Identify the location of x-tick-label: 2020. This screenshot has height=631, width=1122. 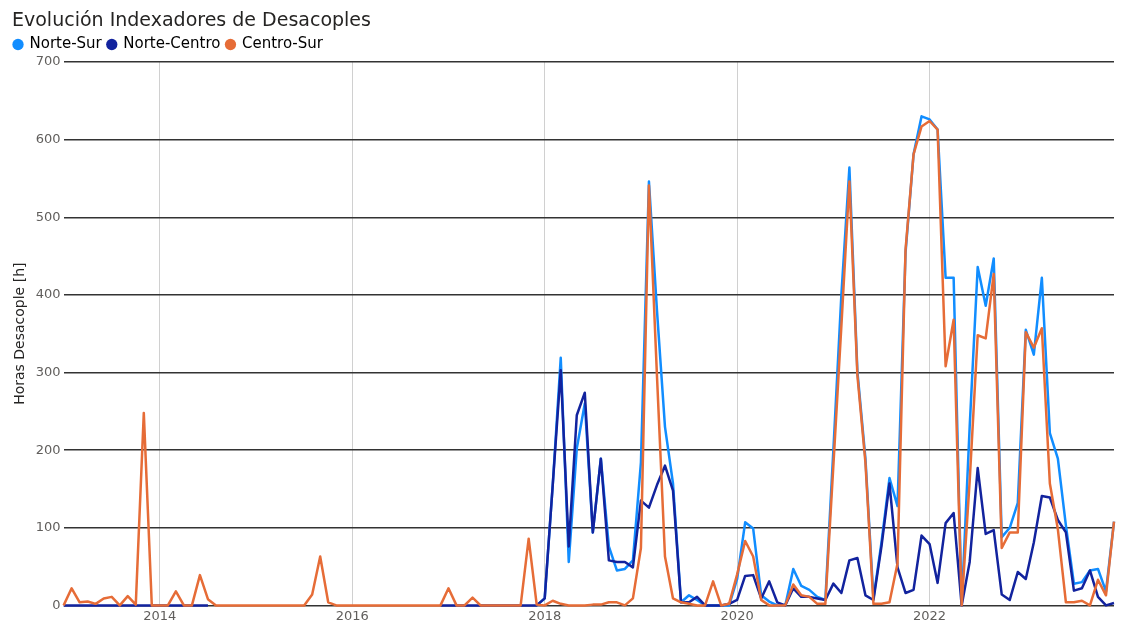
(737, 615).